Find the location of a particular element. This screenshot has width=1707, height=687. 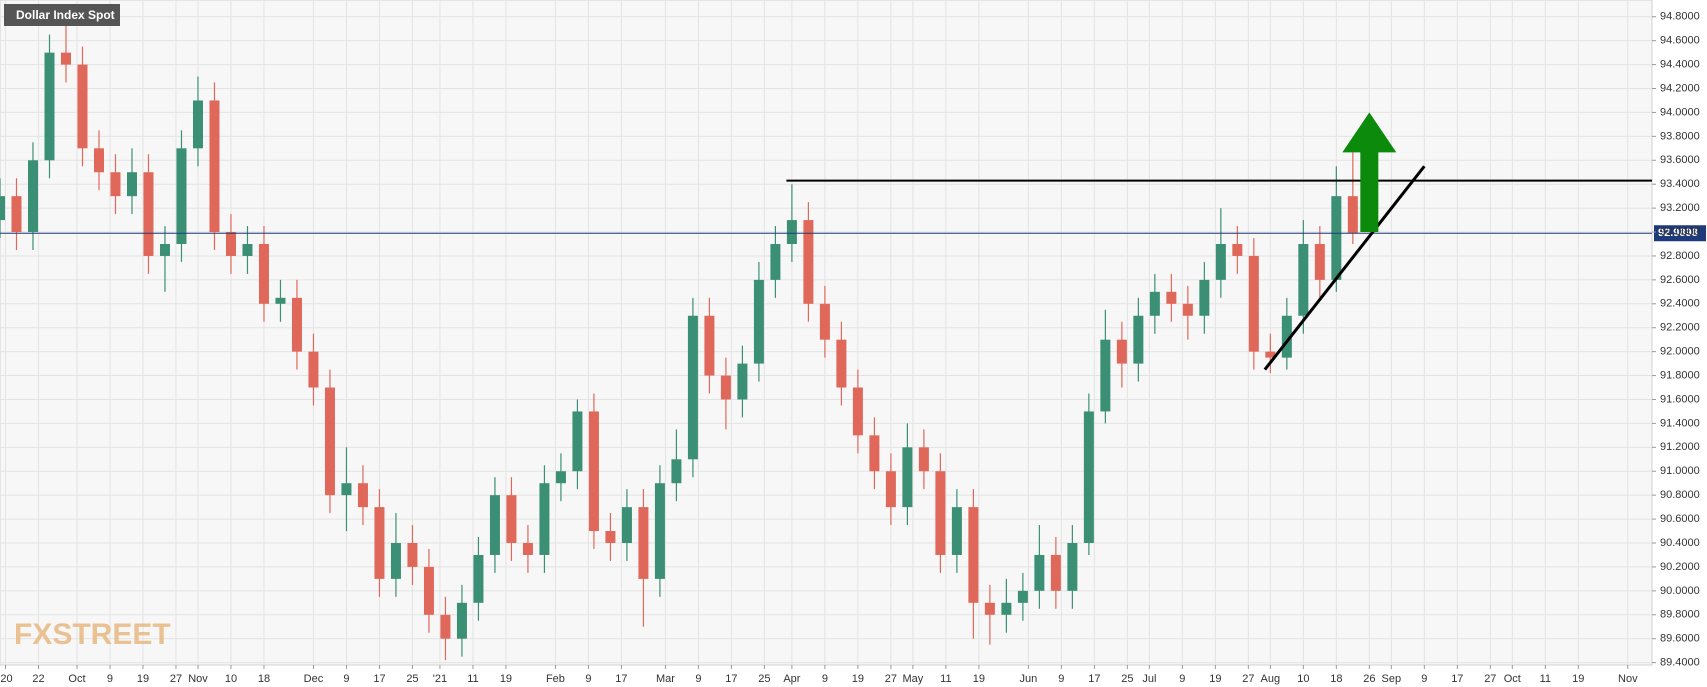

x-tick-label: Nov is located at coordinates (198, 679).